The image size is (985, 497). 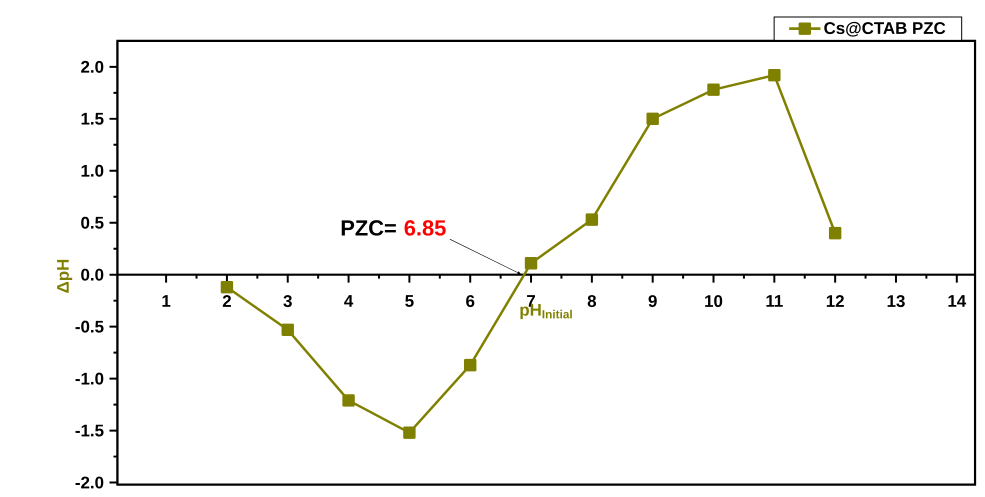 What do you see at coordinates (896, 301) in the screenshot?
I see `x-tick-label: 13` at bounding box center [896, 301].